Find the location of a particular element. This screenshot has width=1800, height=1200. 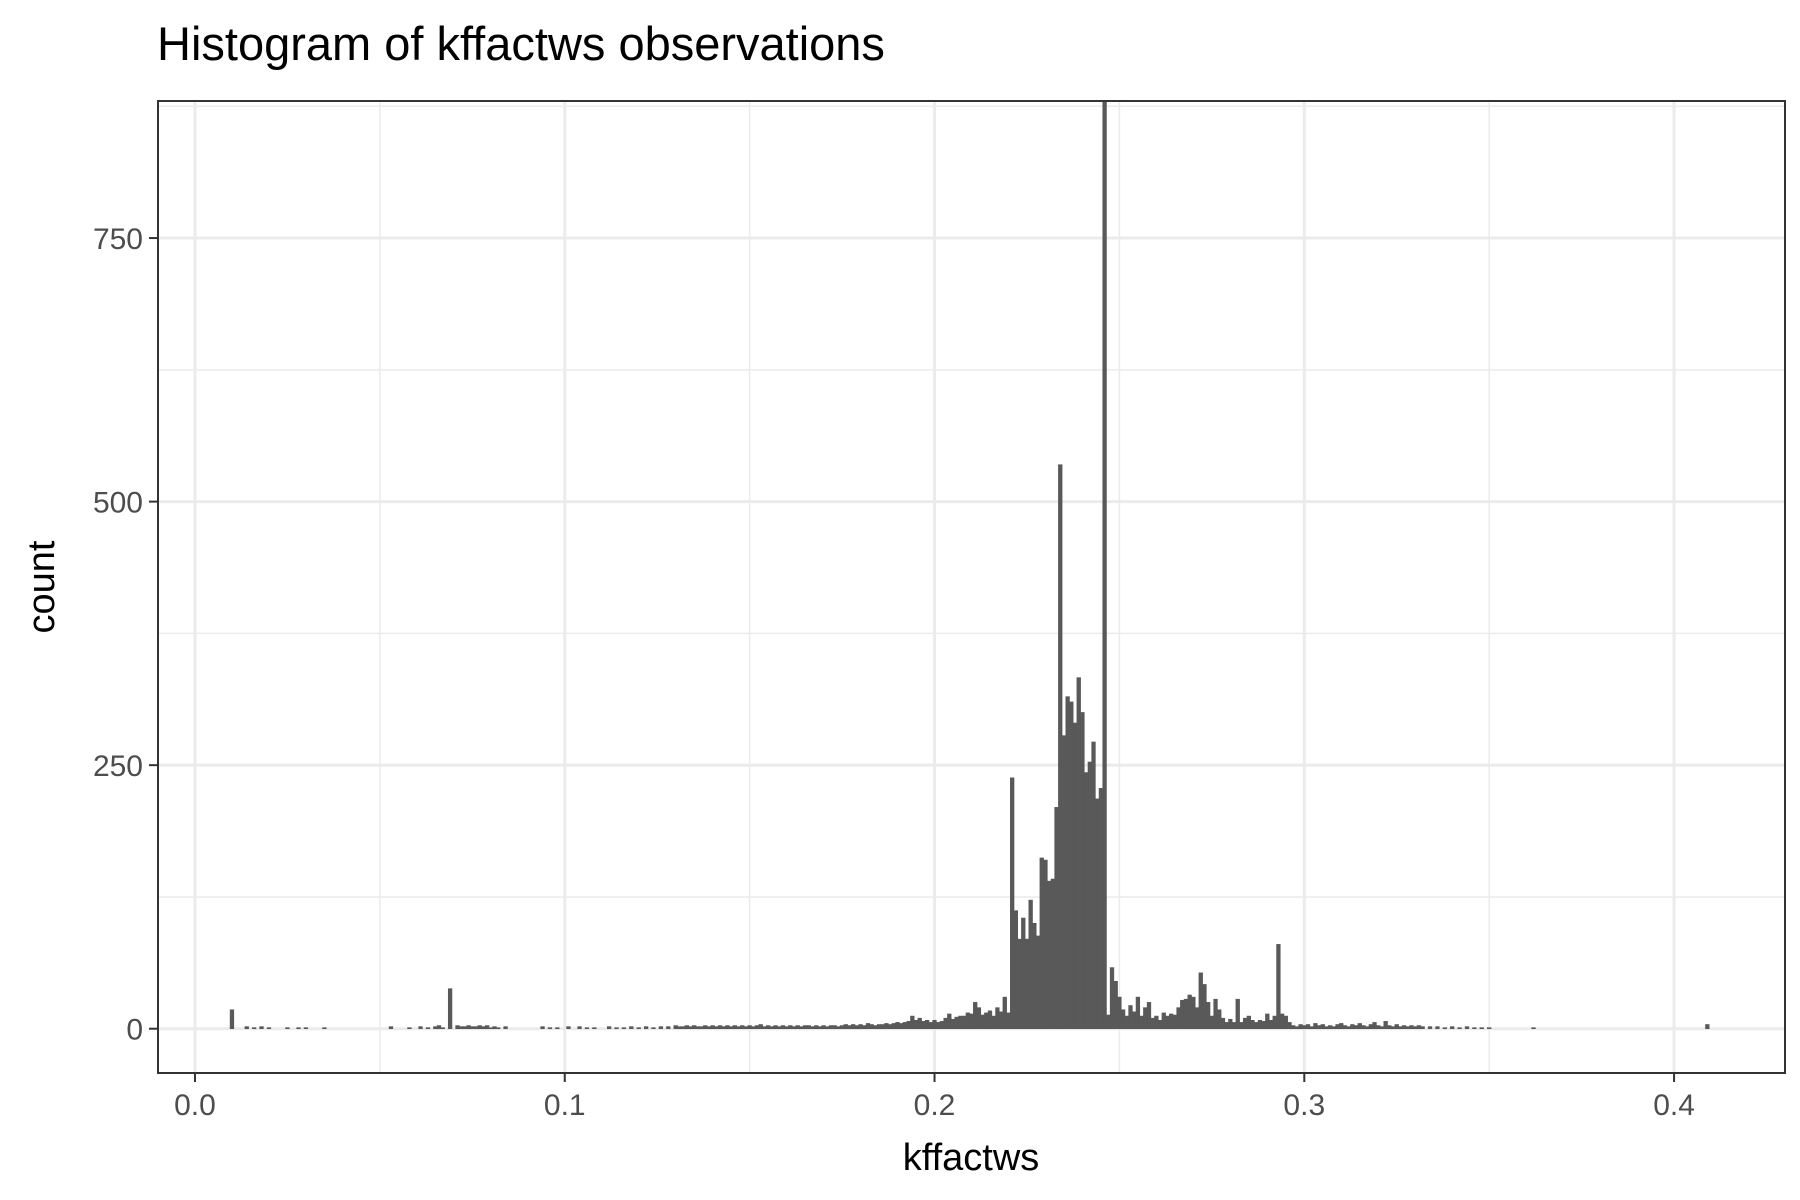

y-axis-title: count is located at coordinates (42, 586).